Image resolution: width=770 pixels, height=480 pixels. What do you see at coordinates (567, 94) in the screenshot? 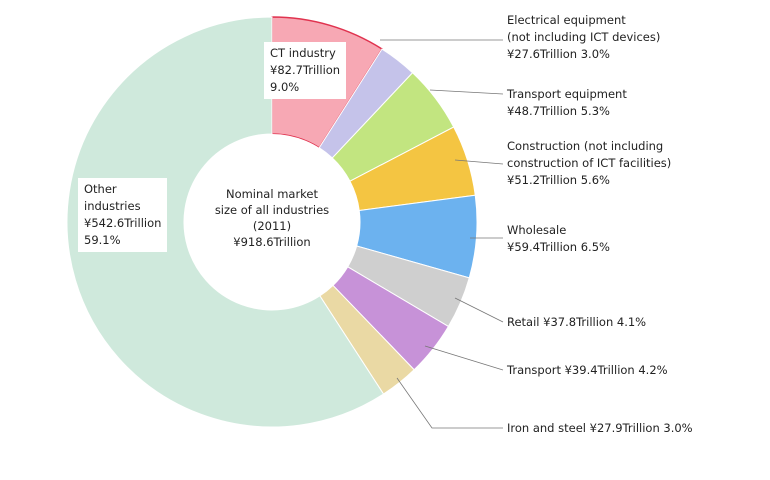
I see `label-transport-equipment-line-1: Transport equipment` at bounding box center [567, 94].